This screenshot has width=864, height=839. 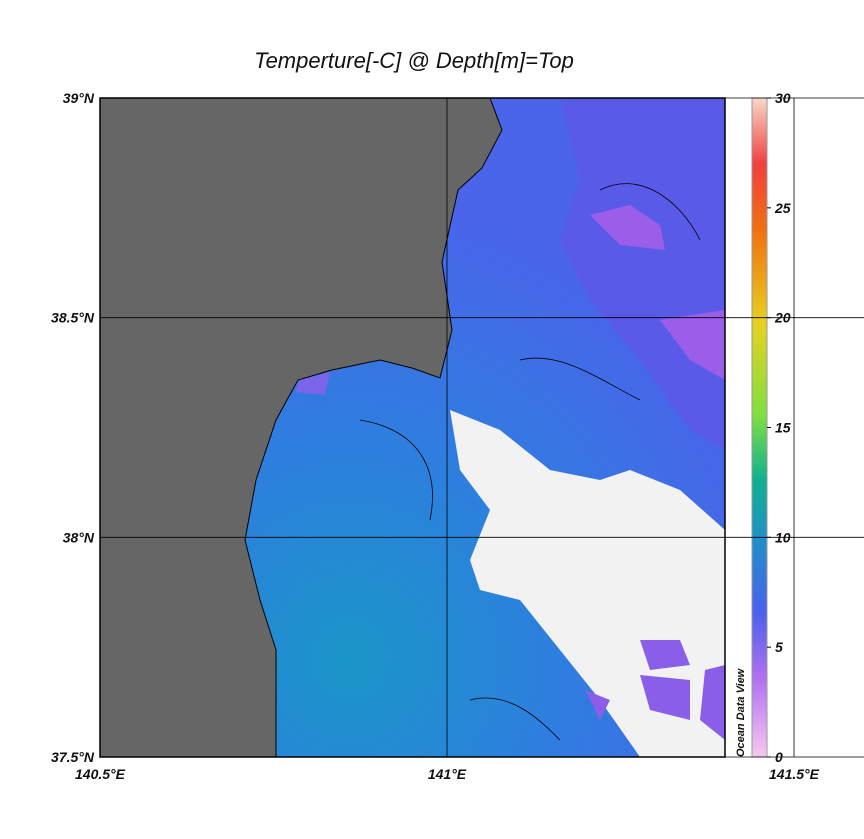 I want to click on cold-core, so click(x=657, y=292).